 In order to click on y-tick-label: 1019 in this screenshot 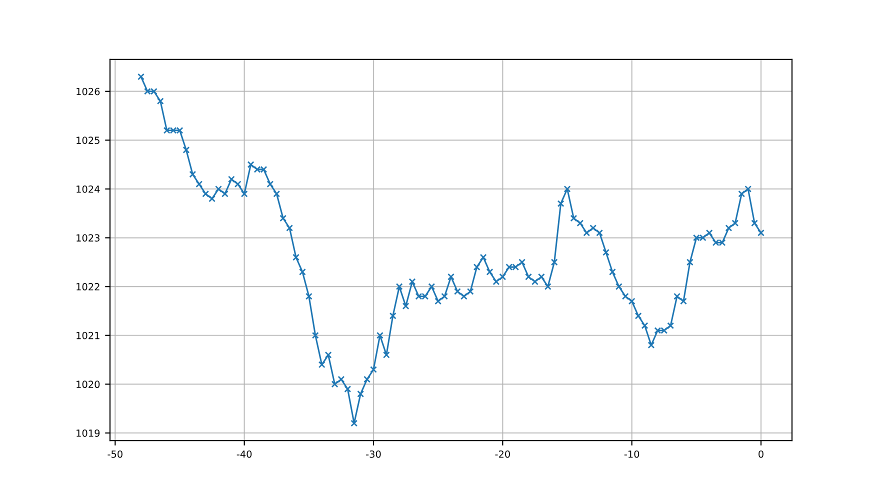, I will do `click(88, 433)`.